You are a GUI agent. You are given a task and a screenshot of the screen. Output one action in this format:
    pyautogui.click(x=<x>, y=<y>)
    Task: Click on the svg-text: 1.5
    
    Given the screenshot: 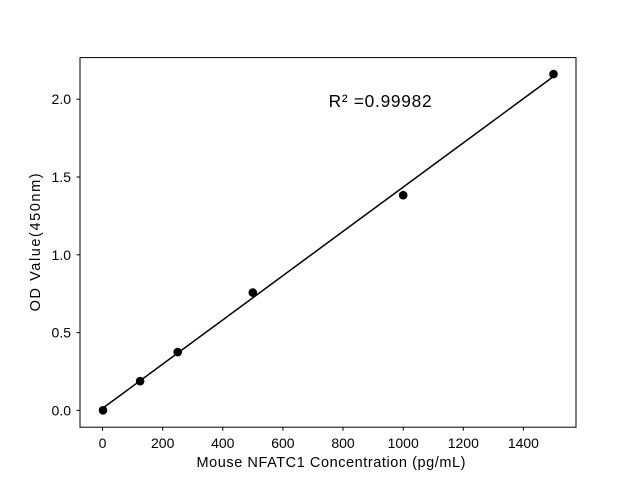 What is the action you would take?
    pyautogui.click(x=62, y=177)
    